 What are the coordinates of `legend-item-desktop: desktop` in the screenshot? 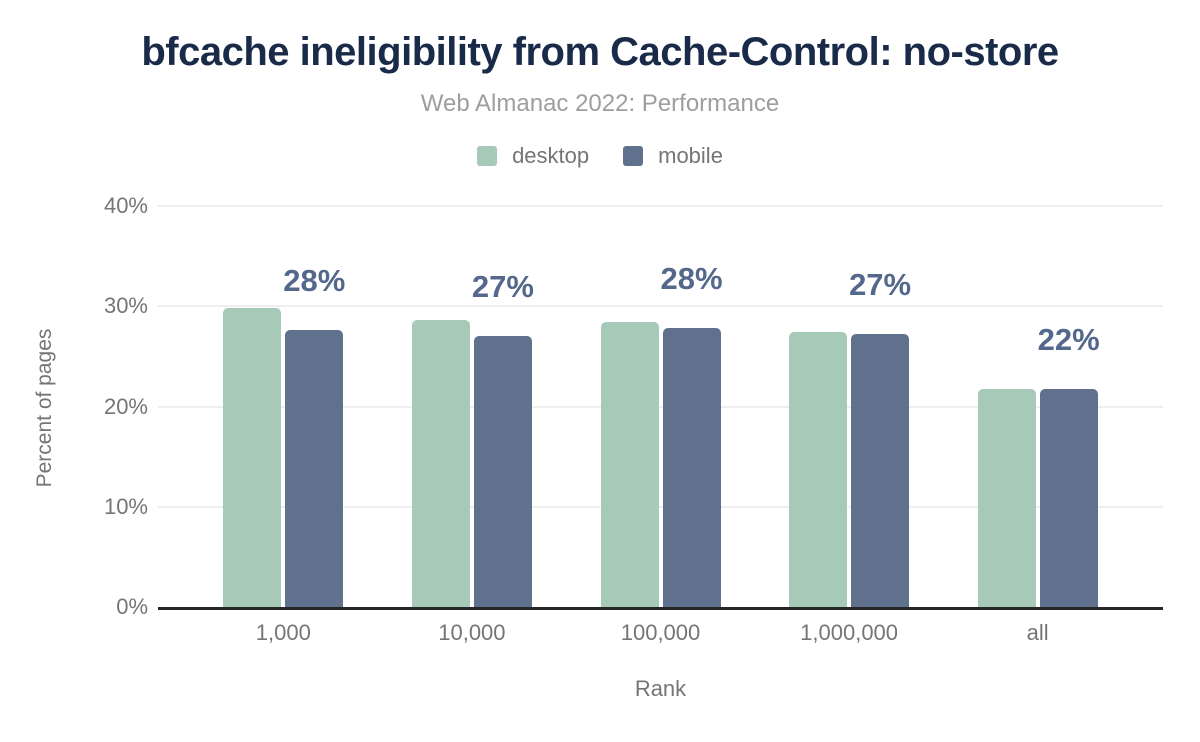 It's located at (533, 156).